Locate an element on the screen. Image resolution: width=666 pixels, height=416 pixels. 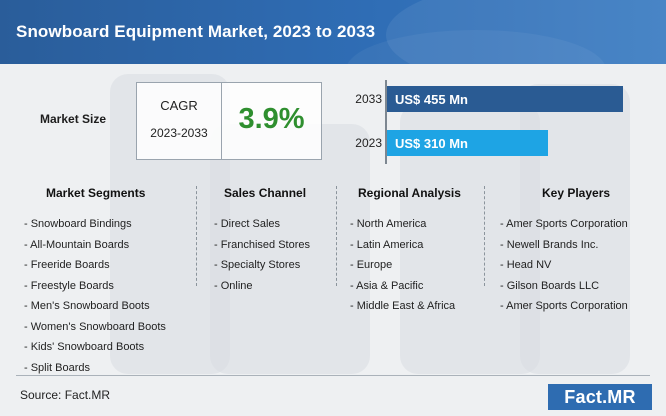
list-item: - Men's Snowboard Boots is located at coordinates (87, 306).